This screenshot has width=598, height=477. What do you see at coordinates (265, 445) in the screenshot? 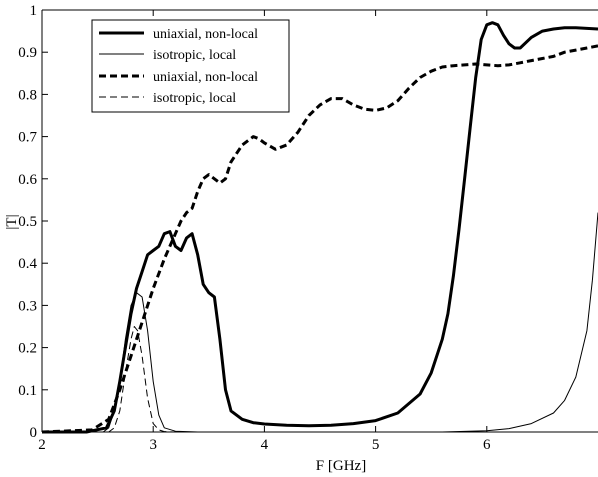
I see `x-tick-label: 4` at bounding box center [265, 445].